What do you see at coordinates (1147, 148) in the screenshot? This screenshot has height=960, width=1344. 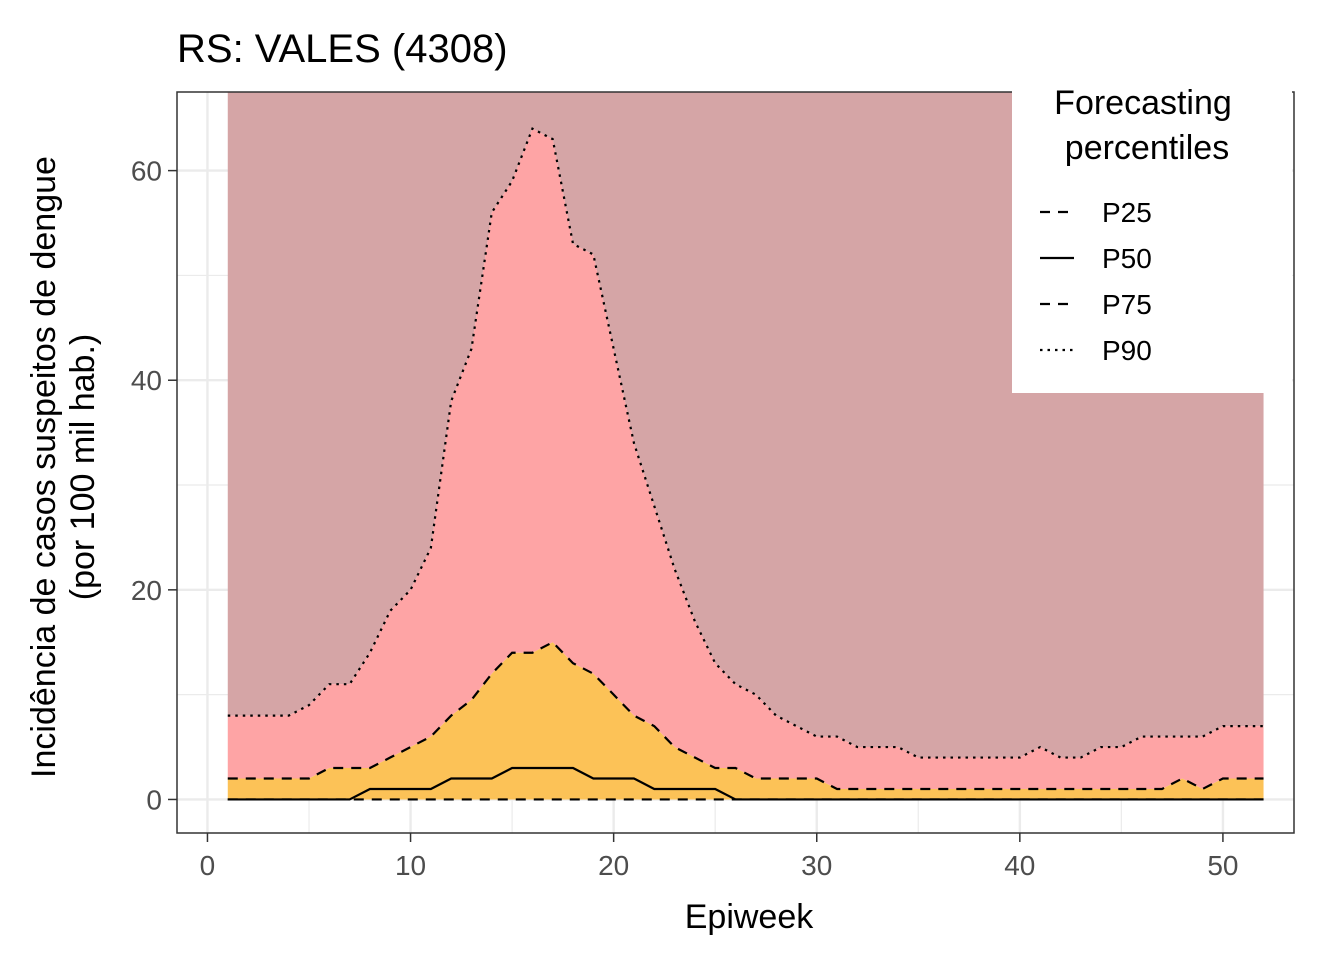 I see `legend-title-line-2: percentiles` at bounding box center [1147, 148].